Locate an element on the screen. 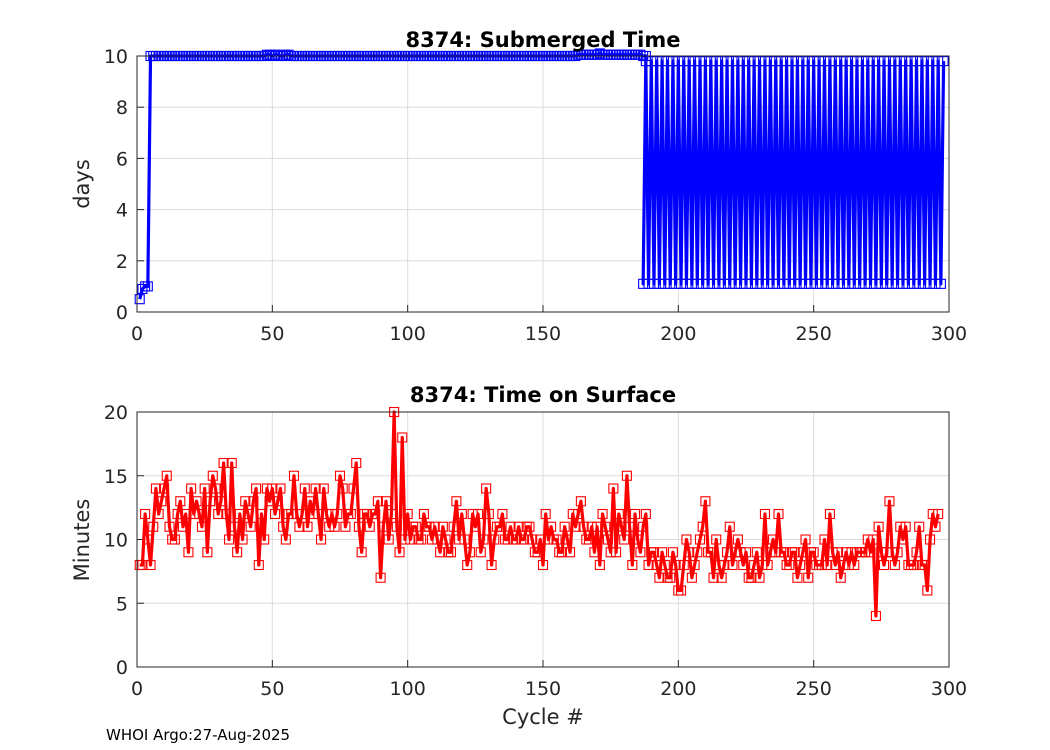 The width and height of the screenshot is (1050, 750). chart-title: 8374: Time on Surface is located at coordinates (543, 395).